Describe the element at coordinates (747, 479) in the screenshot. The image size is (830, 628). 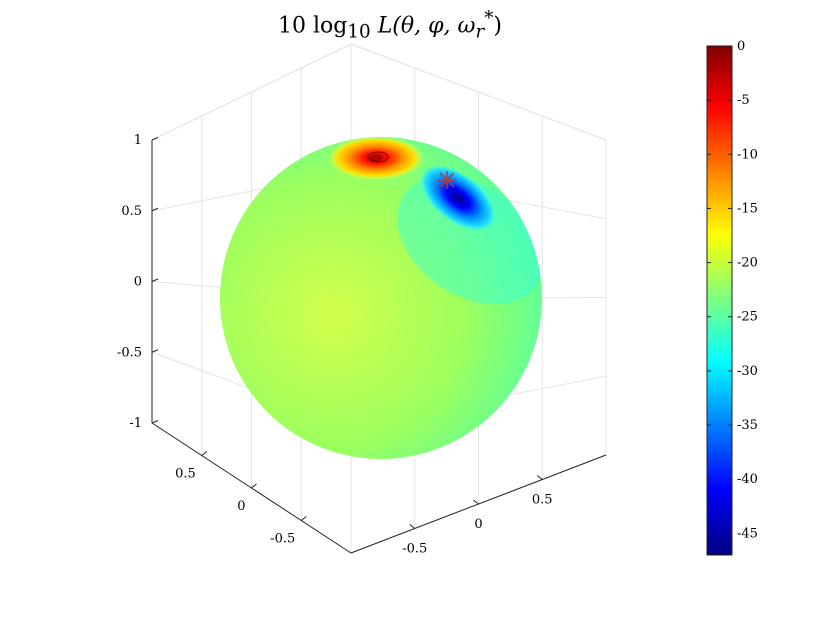
I see `colorbar-tick-label: -40` at that location.